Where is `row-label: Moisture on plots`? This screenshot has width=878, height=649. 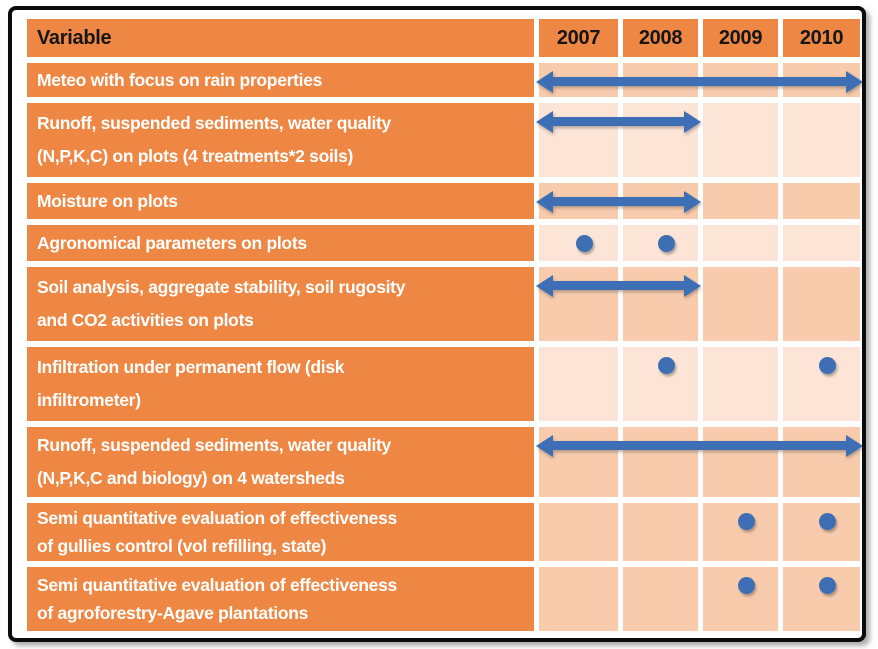 row-label: Moisture on plots is located at coordinates (280, 201).